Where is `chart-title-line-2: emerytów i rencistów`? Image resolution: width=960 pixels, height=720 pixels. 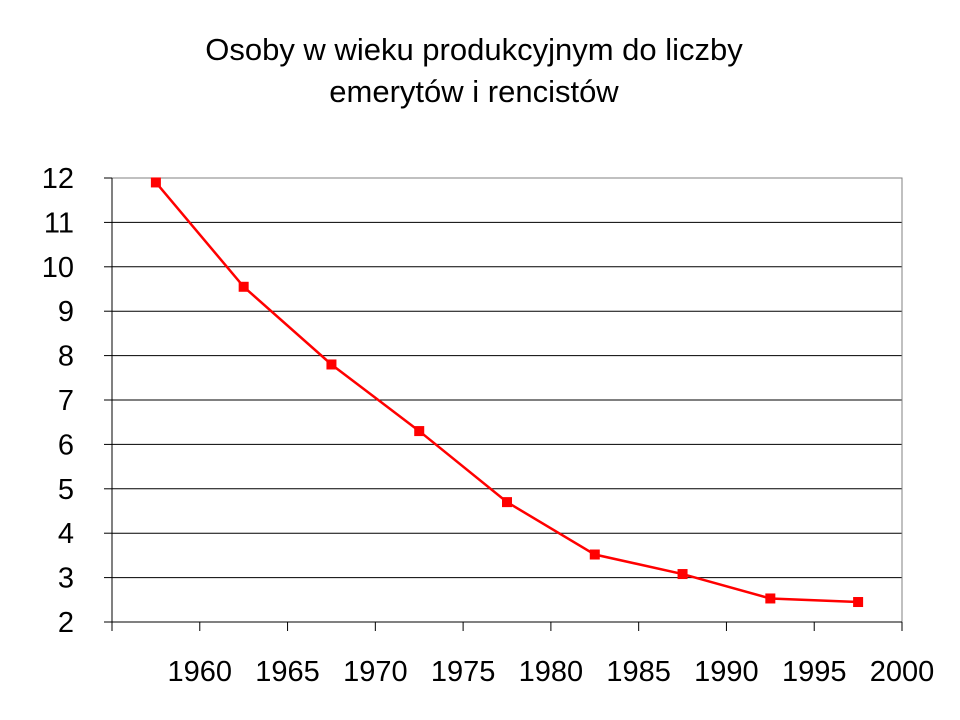 chart-title-line-2: emerytów i rencistów is located at coordinates (474, 91).